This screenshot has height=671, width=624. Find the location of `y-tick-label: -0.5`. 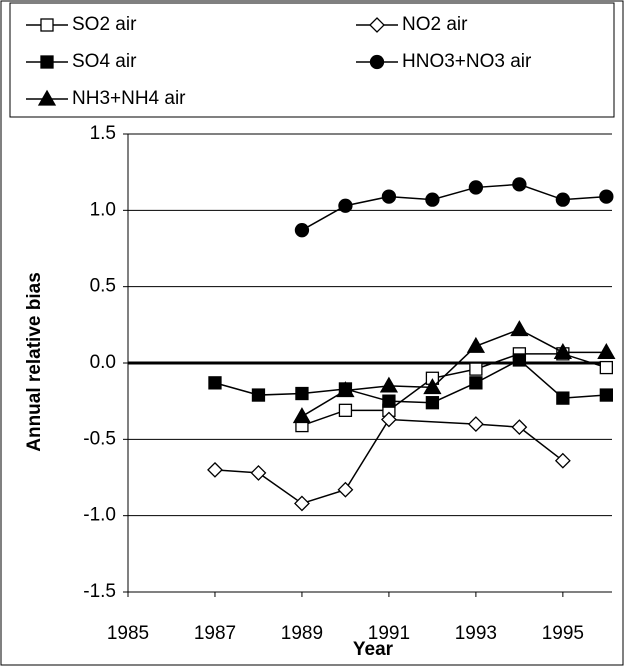

y-tick-label: -0.5 is located at coordinates (99, 438).